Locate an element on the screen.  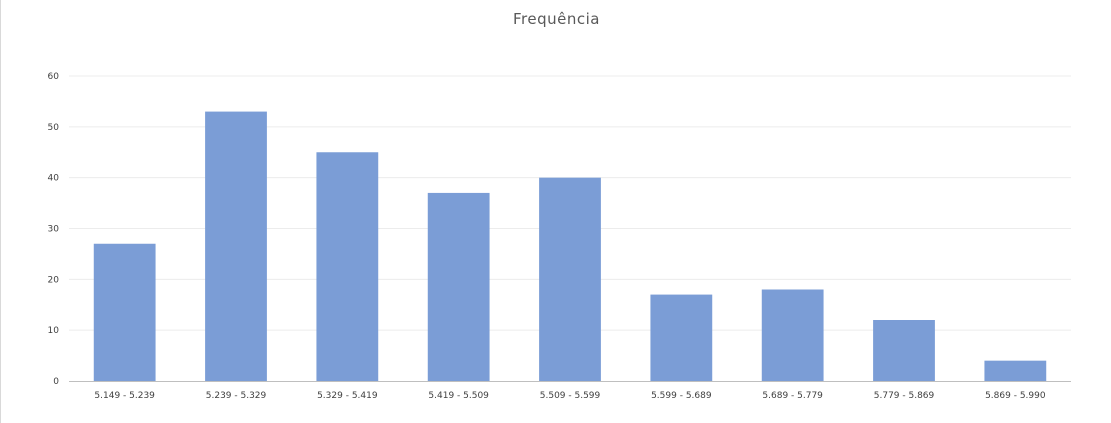
chart-title: Frequência is located at coordinates (556, 19).